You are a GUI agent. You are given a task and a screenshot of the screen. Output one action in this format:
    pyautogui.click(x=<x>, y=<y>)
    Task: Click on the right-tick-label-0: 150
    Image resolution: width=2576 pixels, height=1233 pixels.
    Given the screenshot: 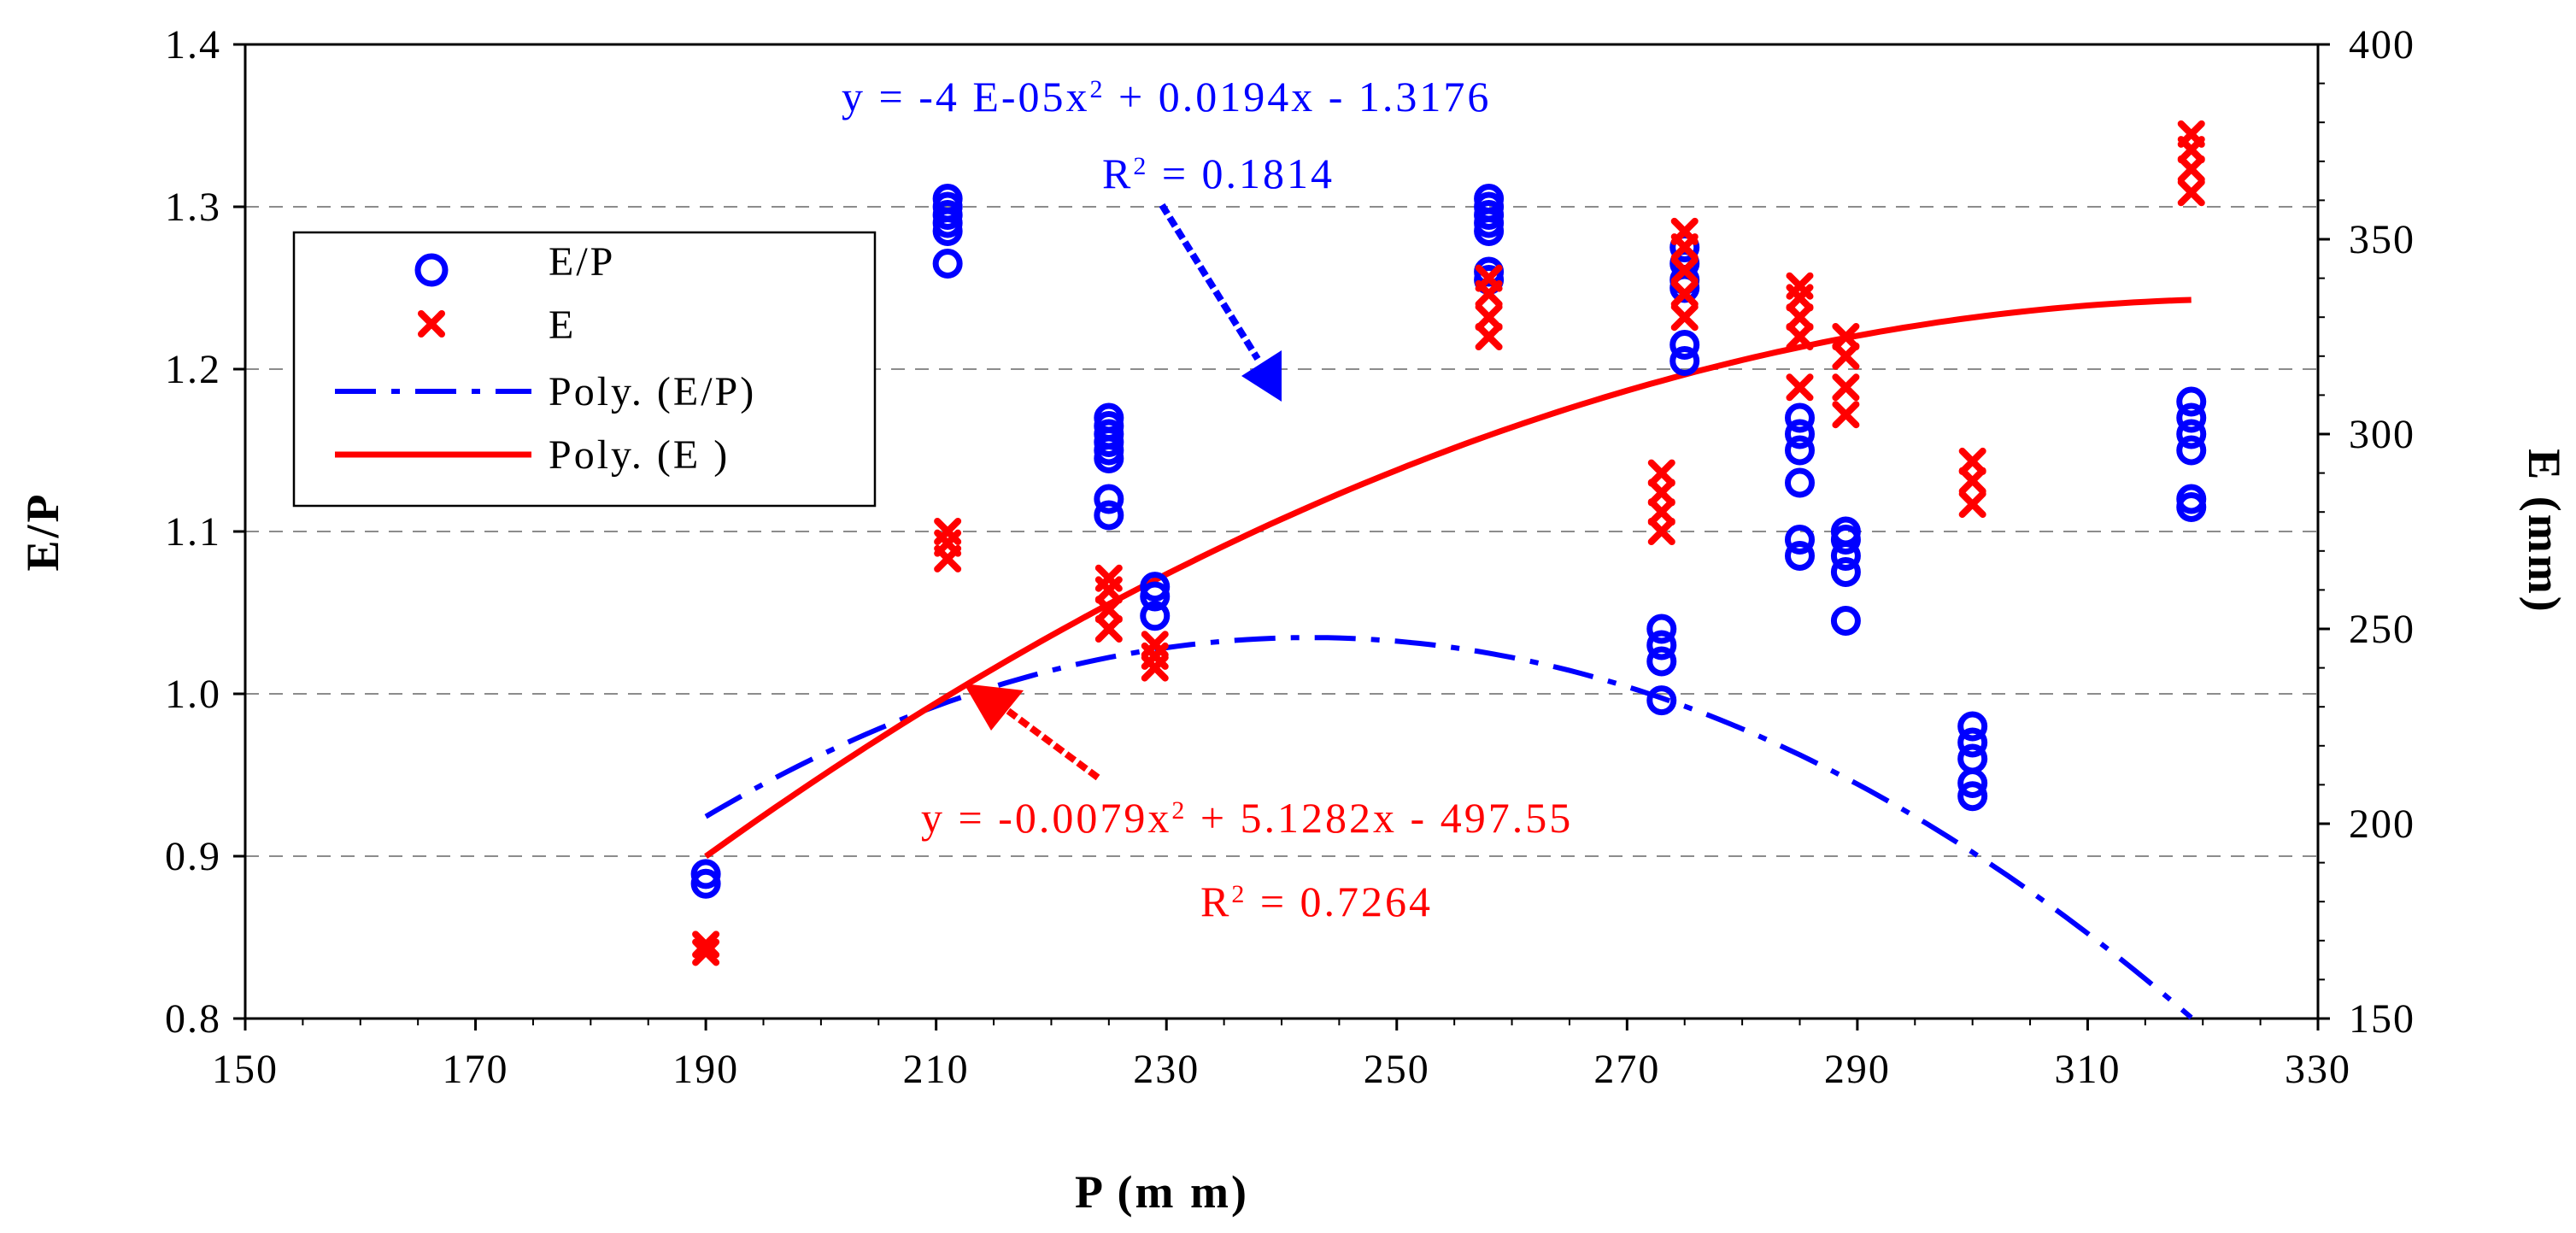 What is the action you would take?
    pyautogui.click(x=2382, y=1019)
    